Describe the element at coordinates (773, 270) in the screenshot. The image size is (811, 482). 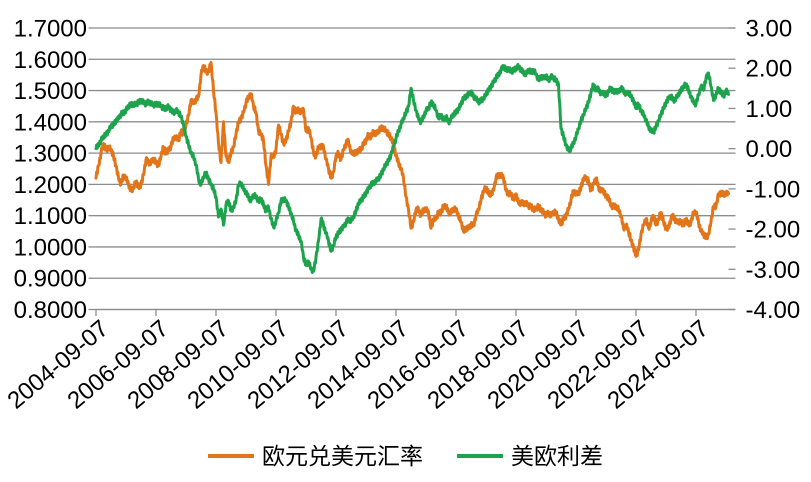
I see `svg-text: -3.00` at that location.